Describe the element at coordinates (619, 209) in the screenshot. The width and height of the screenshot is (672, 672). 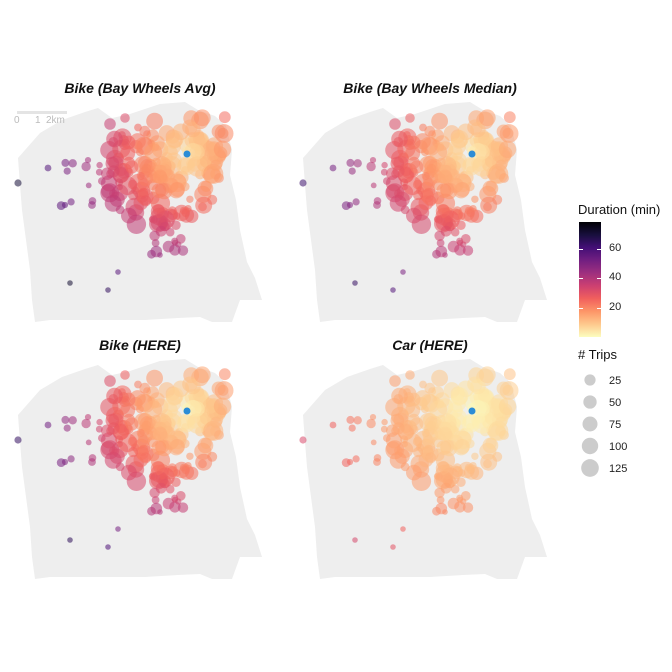
I see `duration-legend-title: Duration (min)` at that location.